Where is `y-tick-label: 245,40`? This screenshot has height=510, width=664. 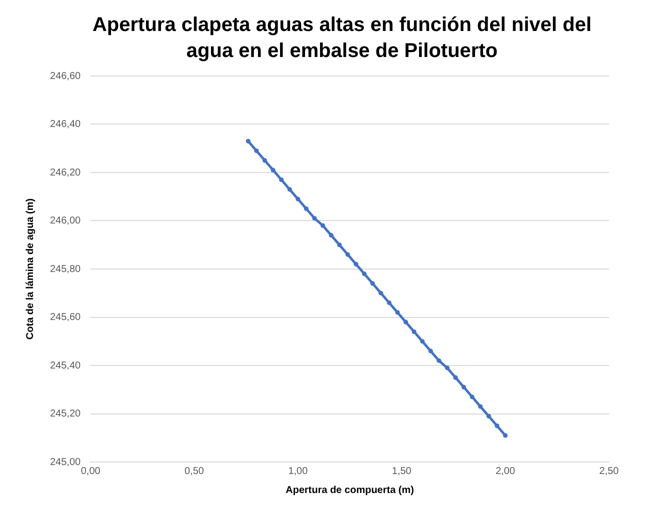 y-tick-label: 245,40 is located at coordinates (66, 366).